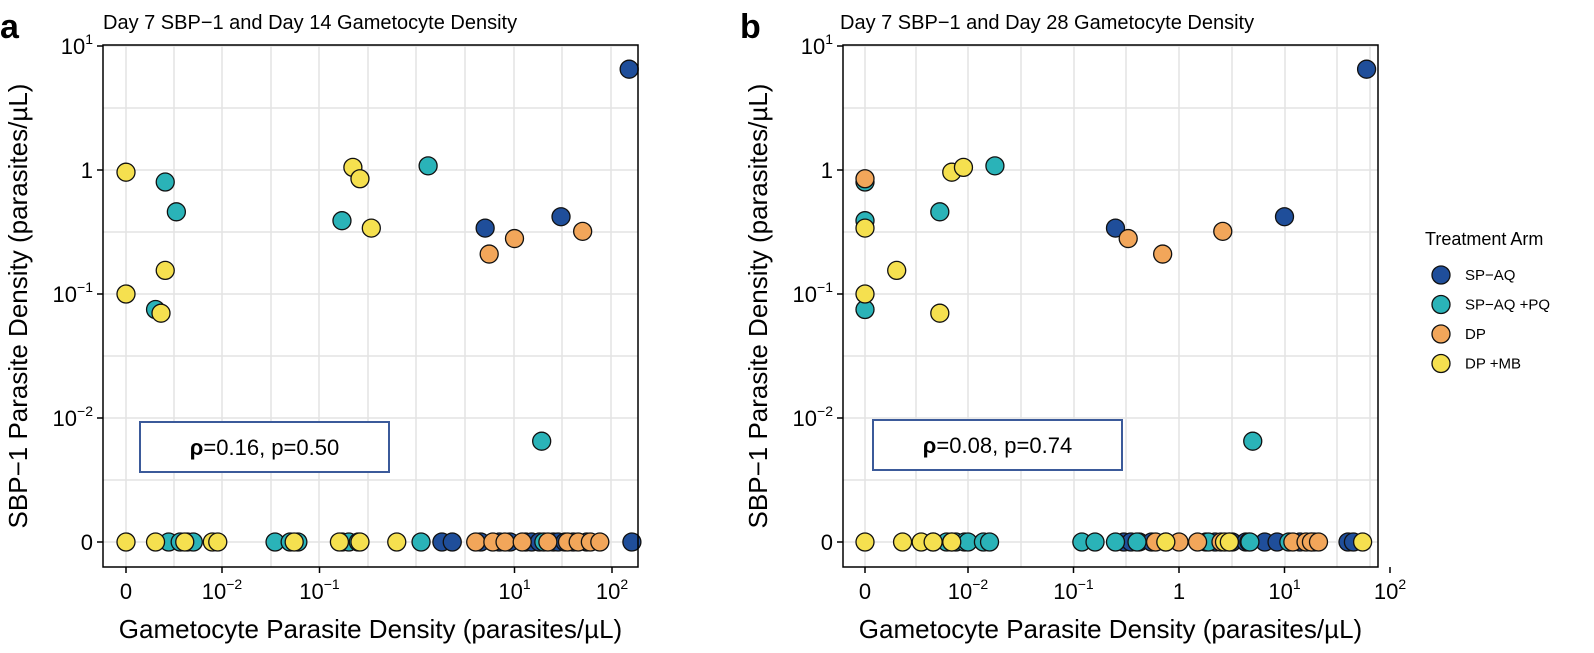 Image resolution: width=1594 pixels, height=653 pixels. Describe the element at coordinates (827, 542) in the screenshot. I see `y-tick-label: 0` at that location.